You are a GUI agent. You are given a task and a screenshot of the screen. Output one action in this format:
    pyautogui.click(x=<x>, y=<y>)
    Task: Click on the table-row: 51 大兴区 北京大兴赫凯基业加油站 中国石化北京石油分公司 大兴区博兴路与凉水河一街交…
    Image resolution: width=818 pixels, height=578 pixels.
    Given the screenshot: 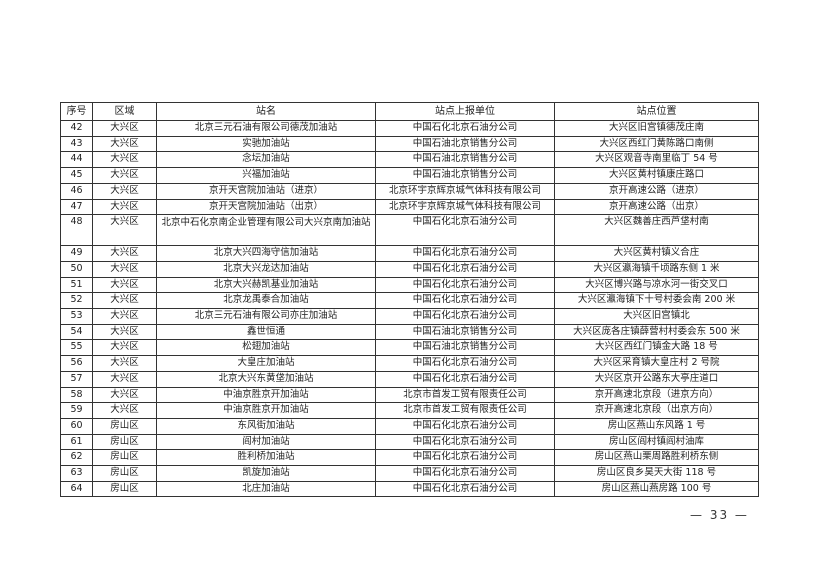 What is the action you would take?
    pyautogui.click(x=409, y=285)
    